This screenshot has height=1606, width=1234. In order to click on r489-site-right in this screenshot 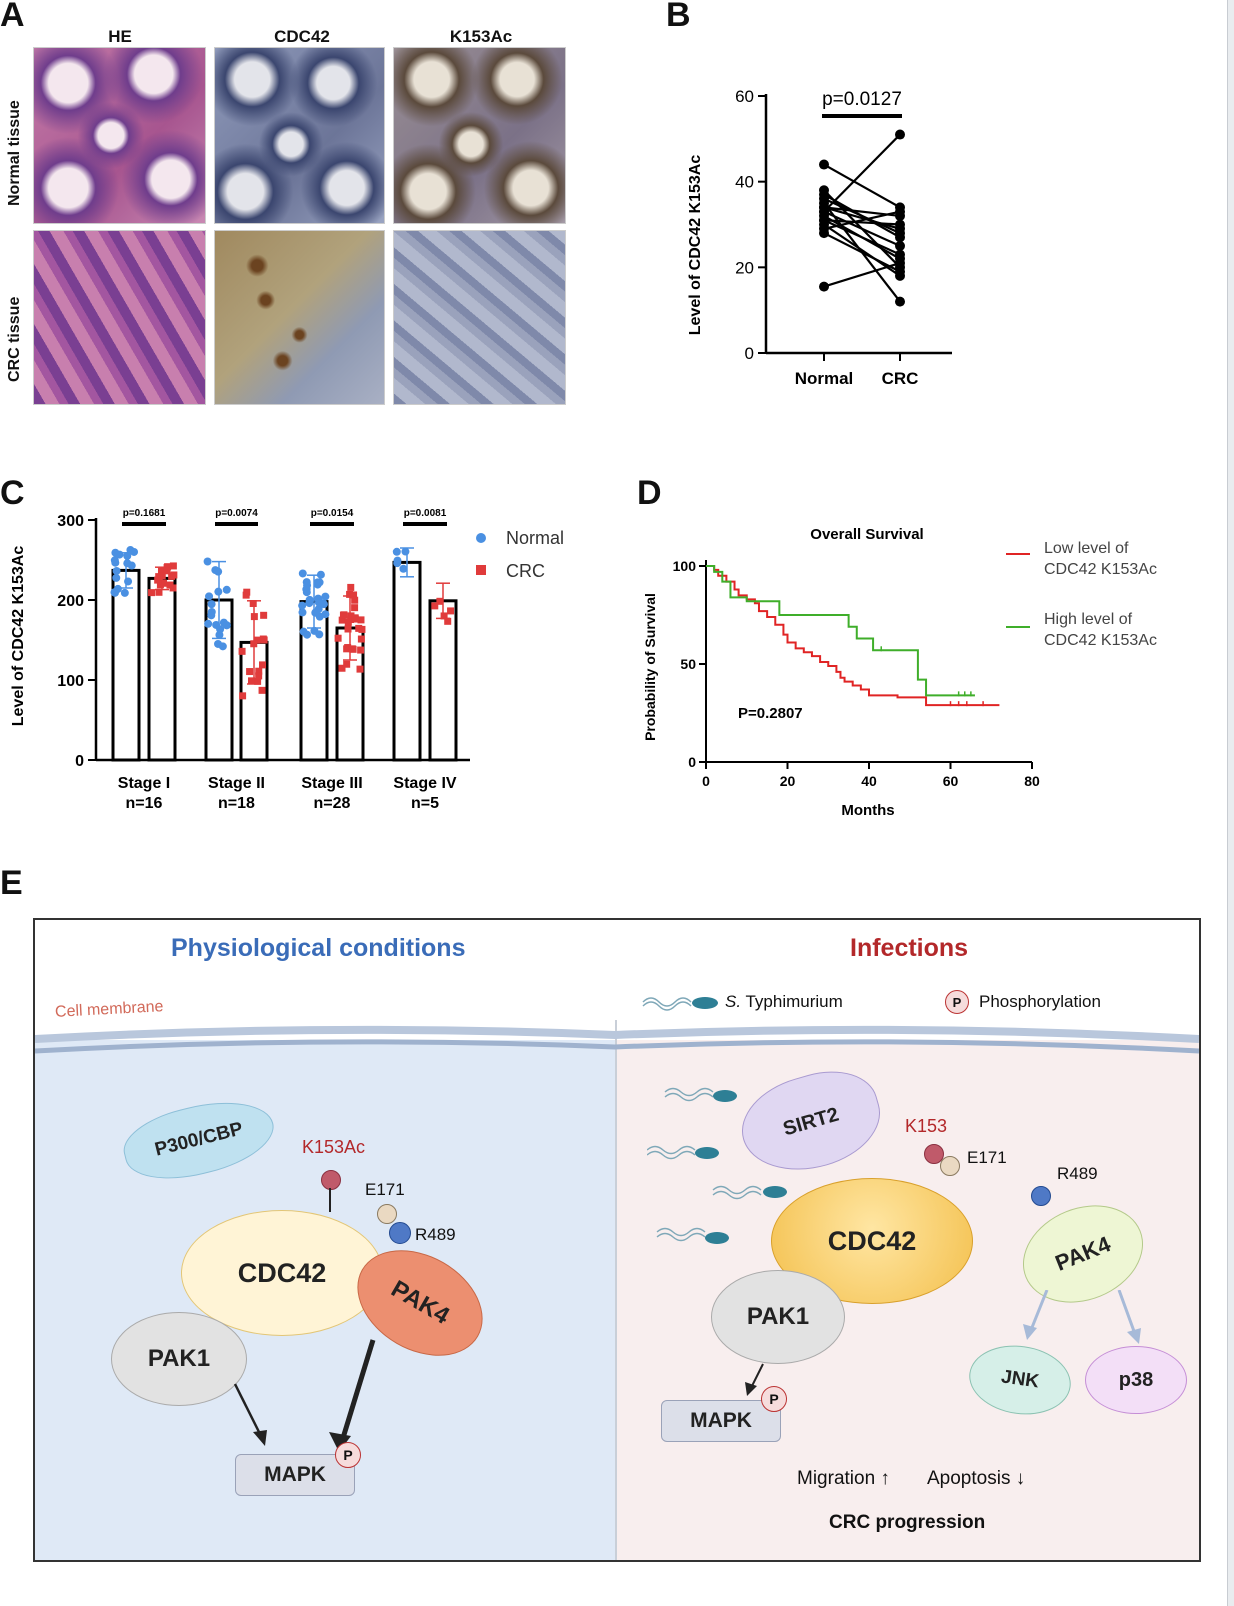, I will do `click(1041, 1196)`.